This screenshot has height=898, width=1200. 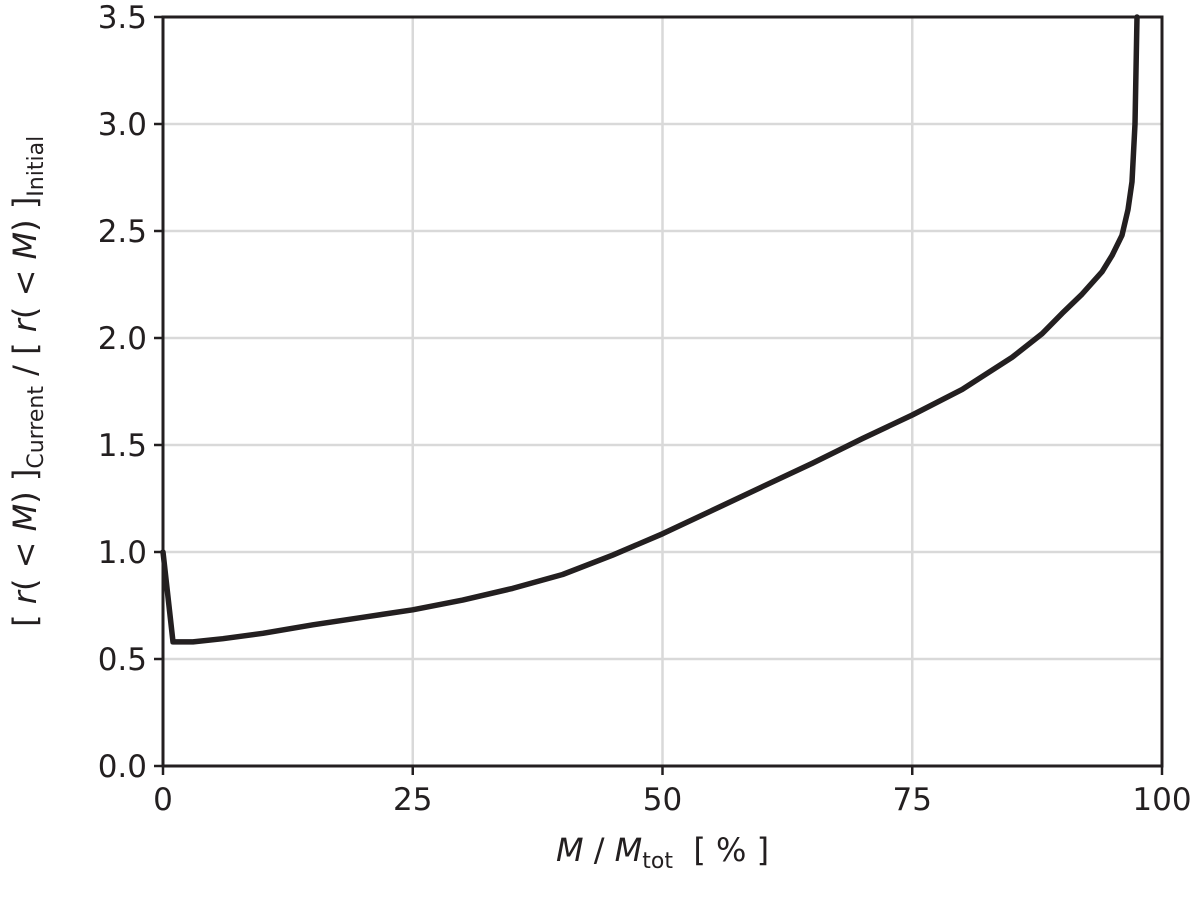 I want to click on x-tick-label: 50, so click(x=662, y=800).